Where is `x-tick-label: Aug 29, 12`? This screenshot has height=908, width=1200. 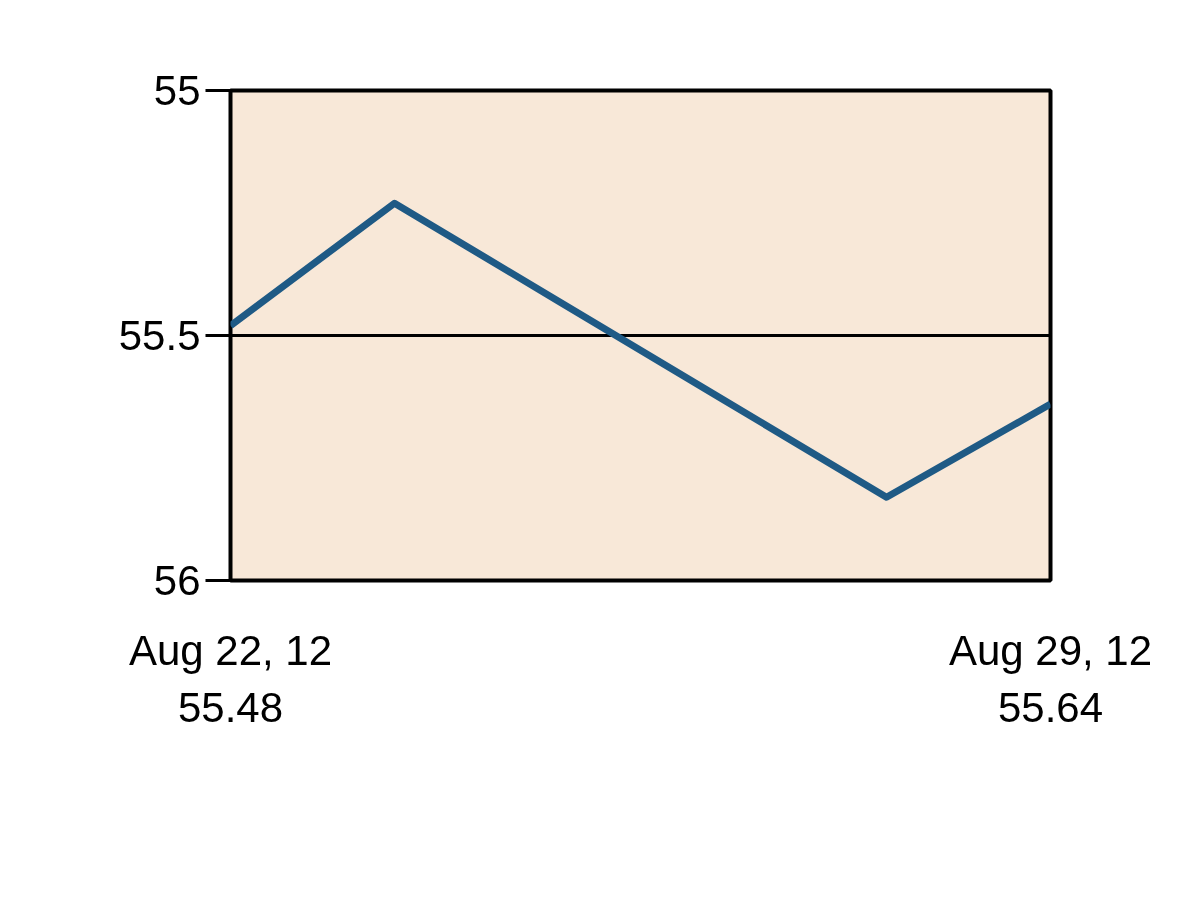
x-tick-label: Aug 29, 12 is located at coordinates (1050, 650).